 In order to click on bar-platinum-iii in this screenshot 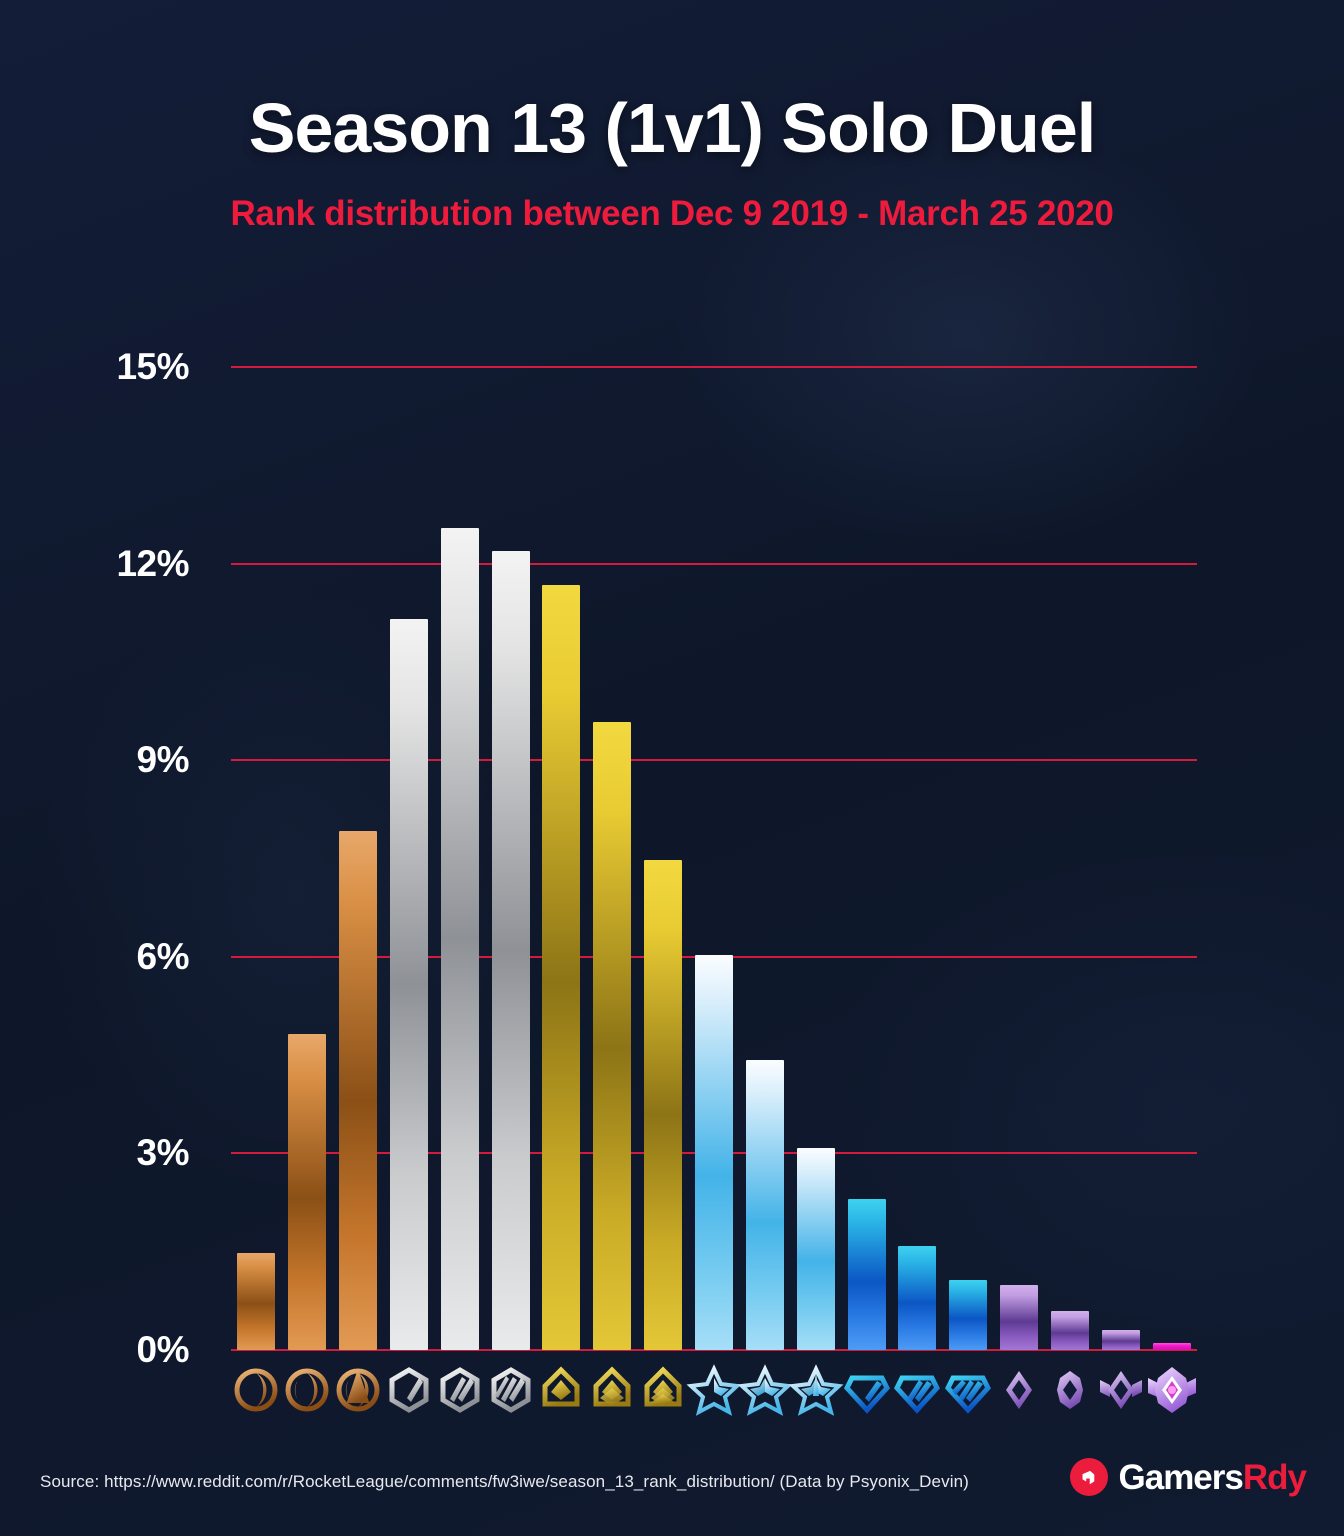, I will do `click(815, 1249)`.